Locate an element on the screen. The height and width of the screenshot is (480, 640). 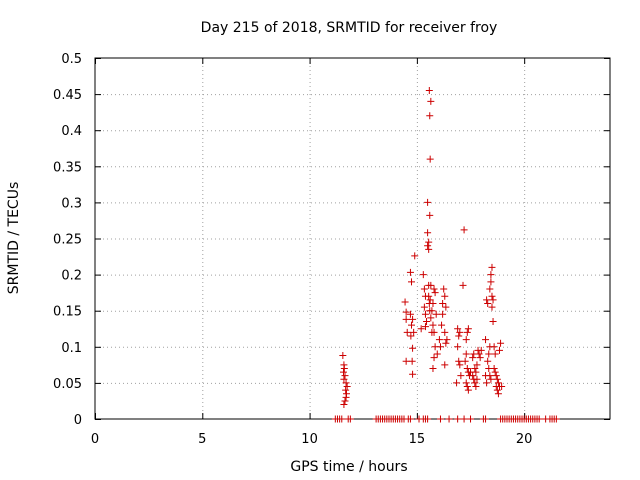
x-tick-label: 15 is located at coordinates (417, 439).